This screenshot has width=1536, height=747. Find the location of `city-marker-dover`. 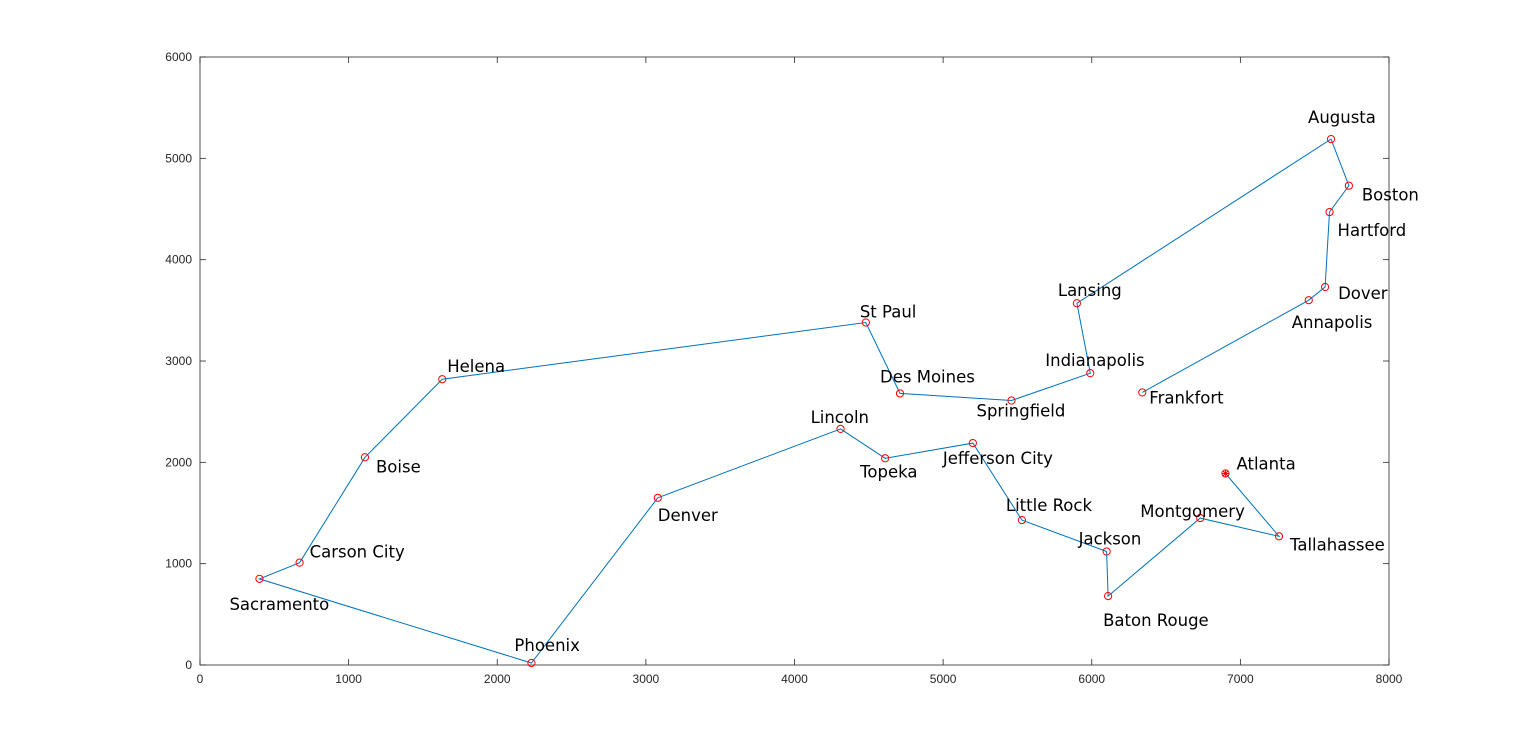

city-marker-dover is located at coordinates (1325, 287).